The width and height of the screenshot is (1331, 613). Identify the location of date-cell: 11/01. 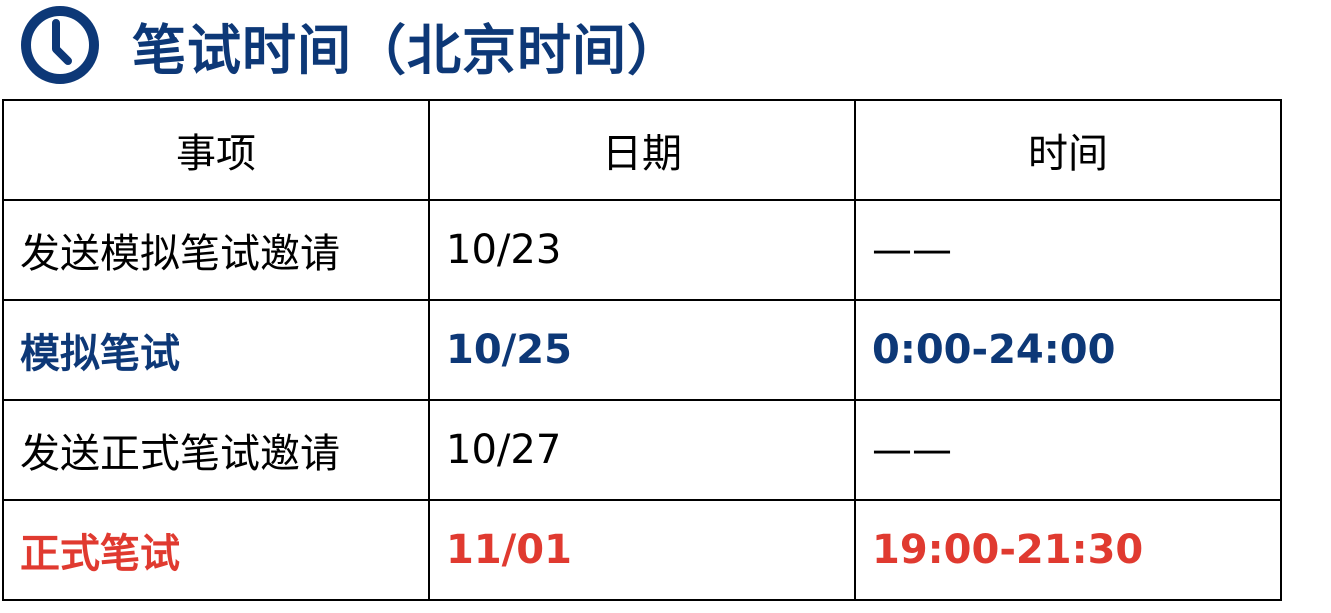
(642, 550).